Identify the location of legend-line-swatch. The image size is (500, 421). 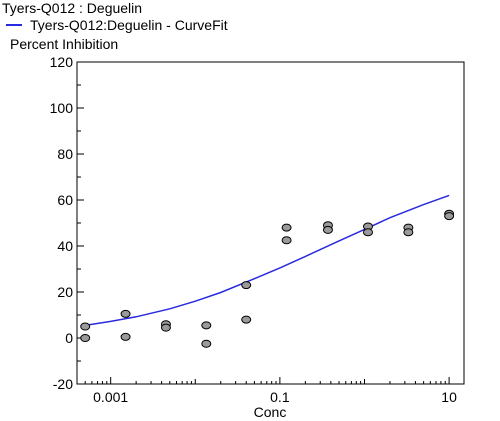
(14, 25).